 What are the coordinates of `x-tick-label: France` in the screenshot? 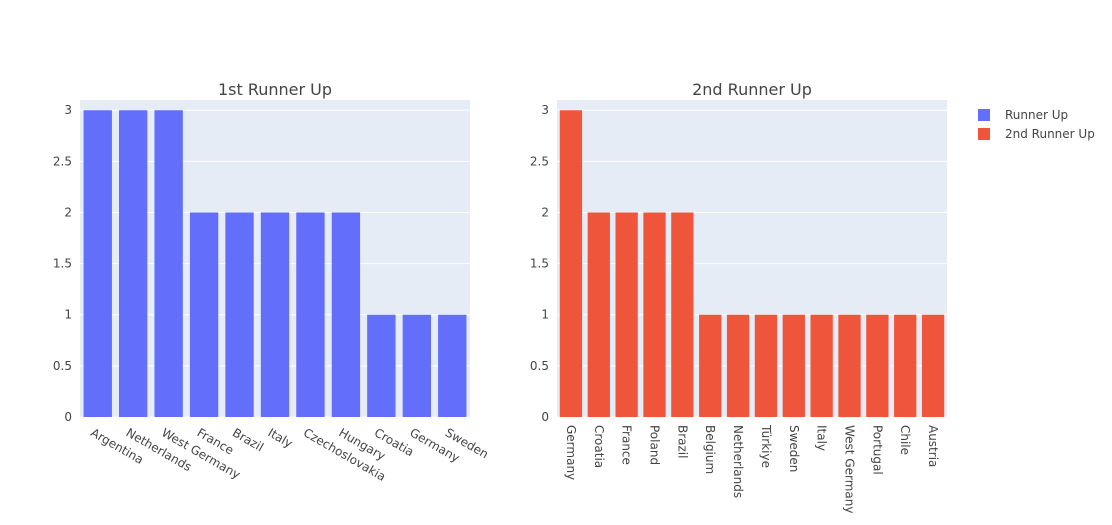 It's located at (627, 445).